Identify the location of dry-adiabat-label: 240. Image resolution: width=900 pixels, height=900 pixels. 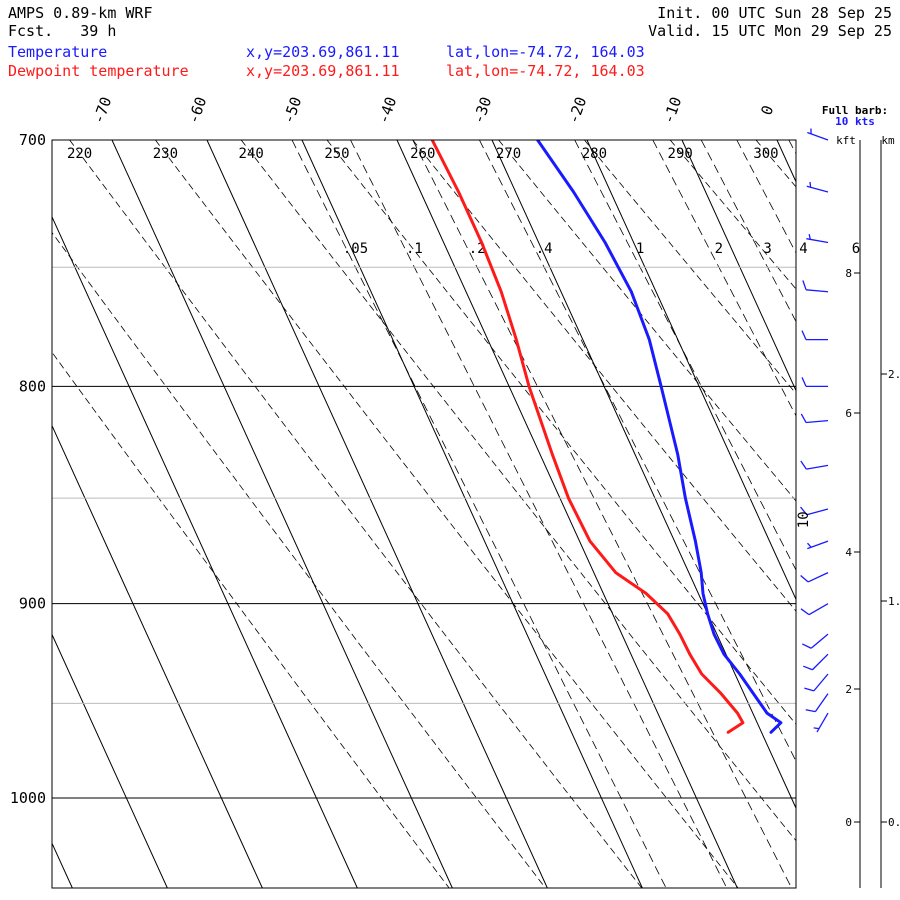
(251, 154).